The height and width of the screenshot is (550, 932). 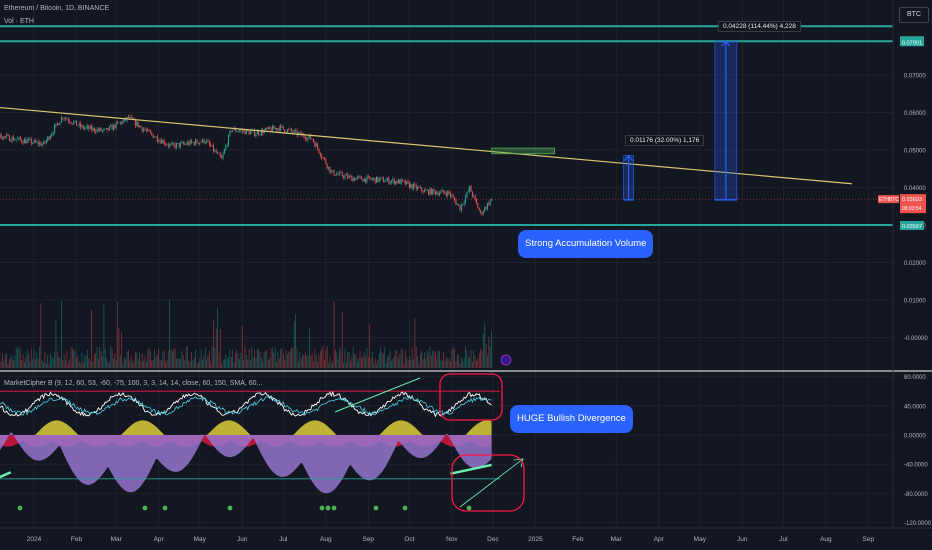 What do you see at coordinates (913, 204) in the screenshot?
I see `current-price-tag-bg` at bounding box center [913, 204].